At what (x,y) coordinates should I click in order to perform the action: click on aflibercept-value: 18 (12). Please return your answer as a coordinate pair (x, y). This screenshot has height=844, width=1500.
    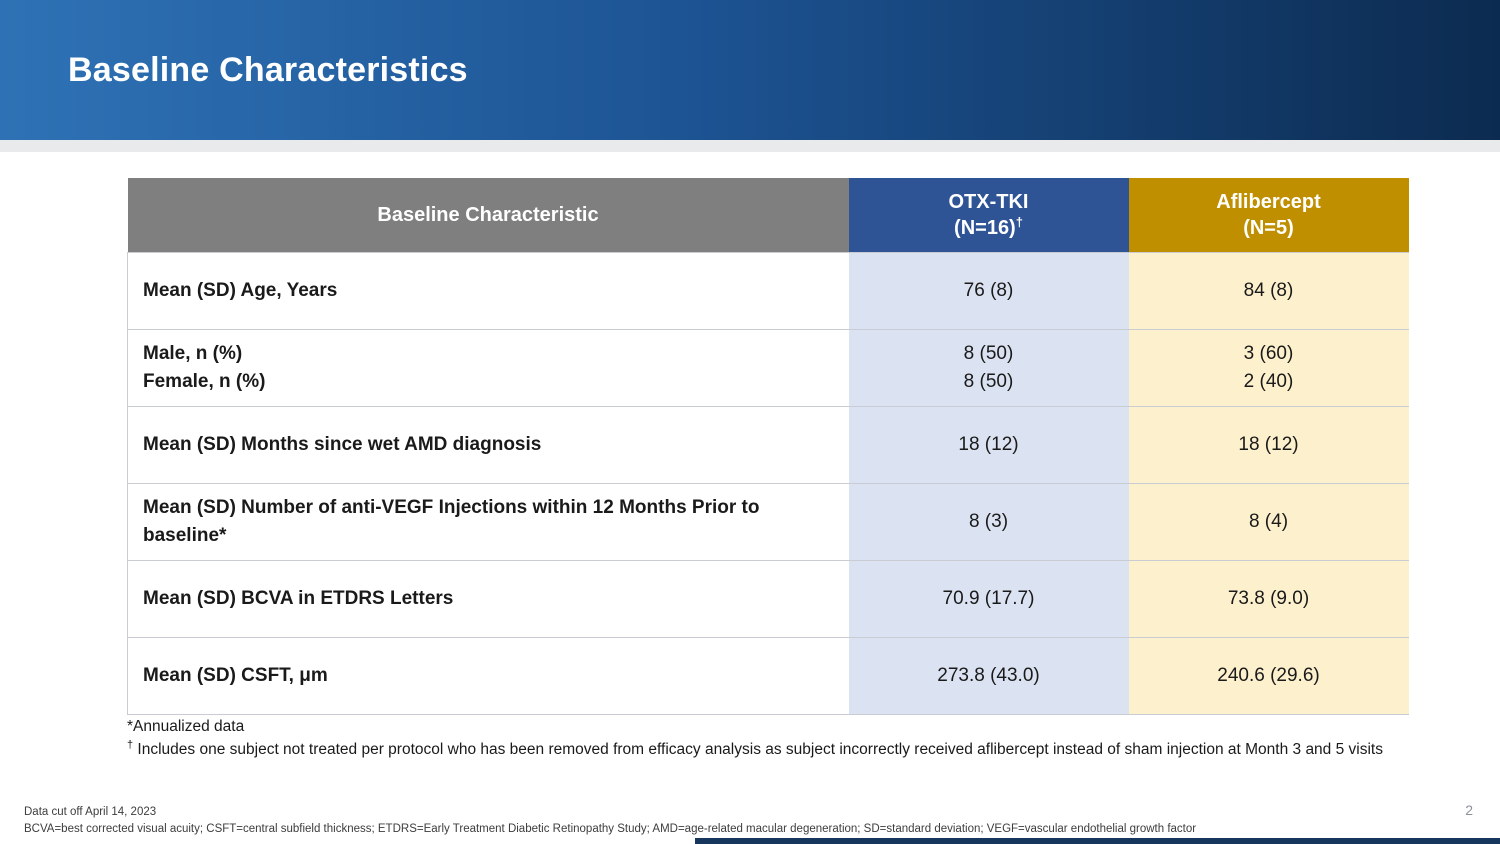
    Looking at the image, I should click on (1268, 444).